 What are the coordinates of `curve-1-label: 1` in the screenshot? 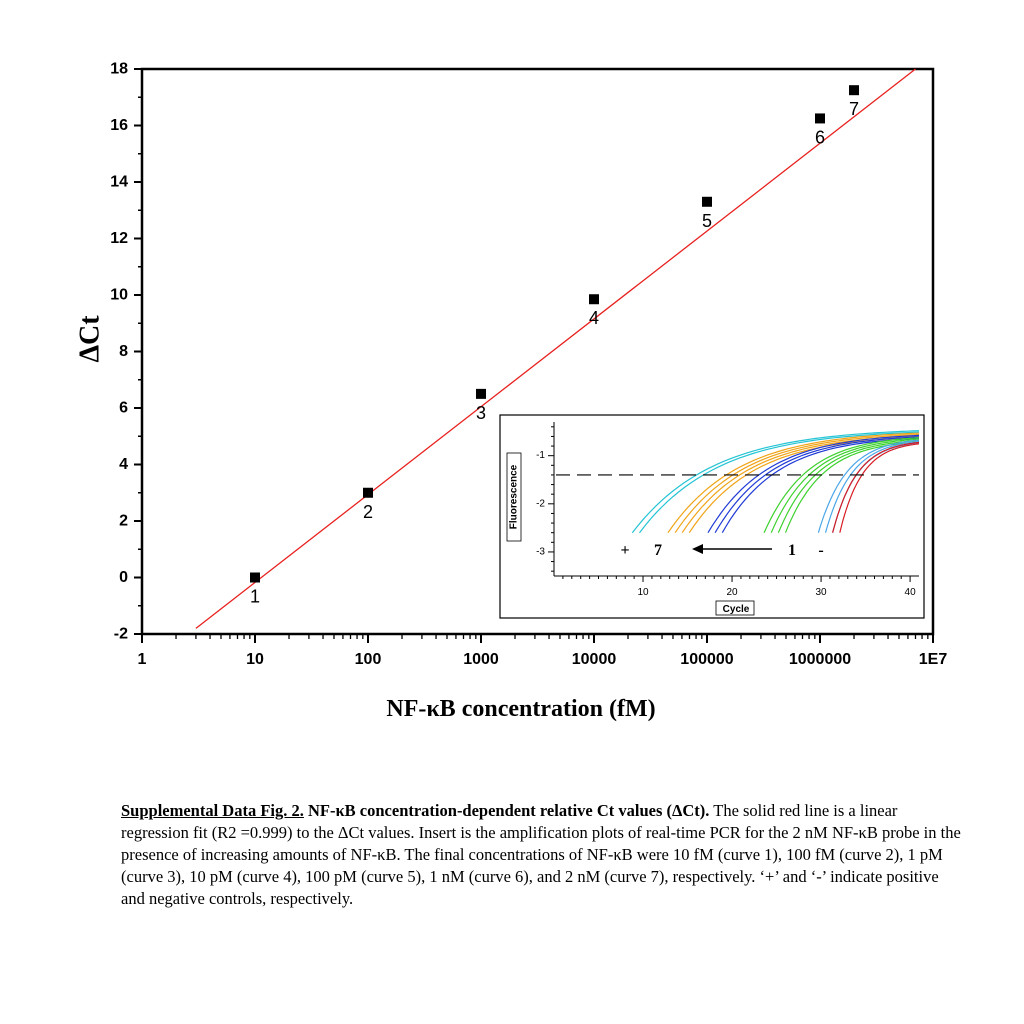 It's located at (792, 550).